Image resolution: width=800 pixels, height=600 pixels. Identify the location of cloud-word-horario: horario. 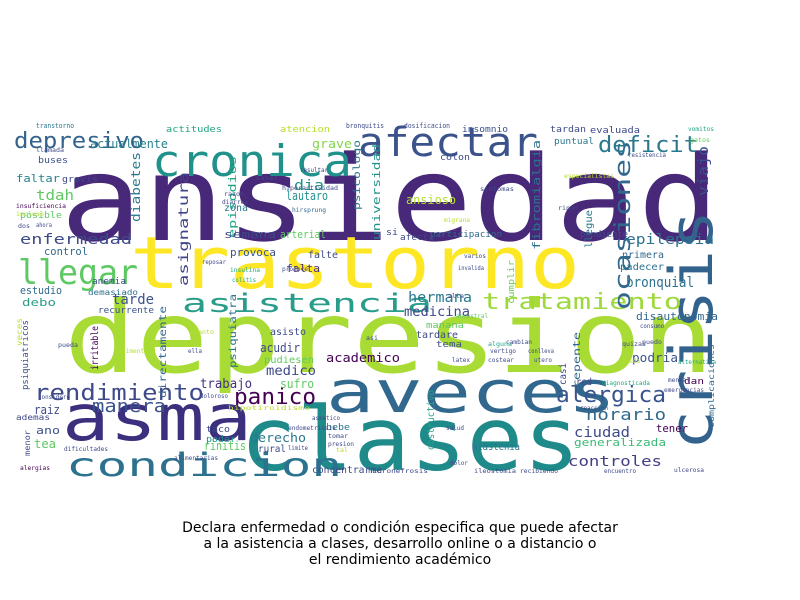
(626, 414).